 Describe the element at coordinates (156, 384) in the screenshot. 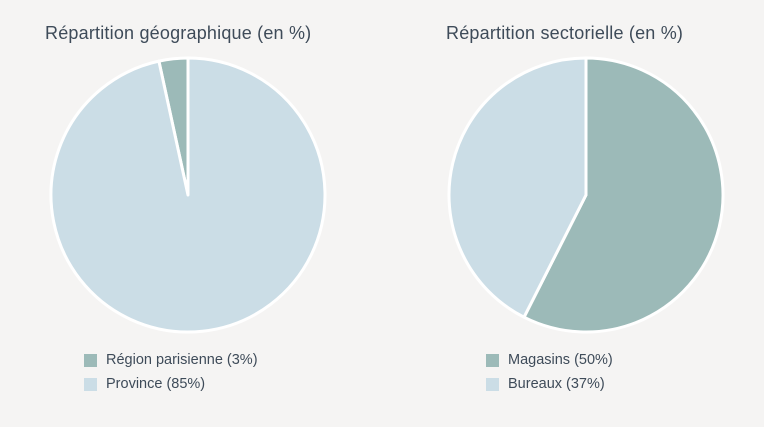

I see `legend-label: Province (85%)` at that location.